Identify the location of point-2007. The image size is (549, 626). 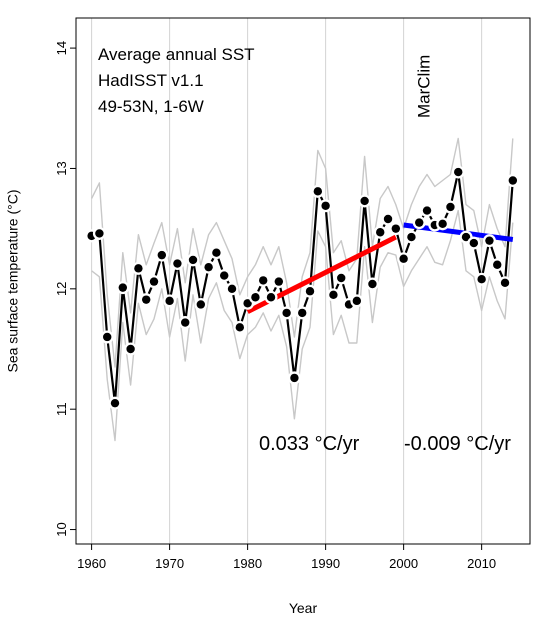
(458, 172).